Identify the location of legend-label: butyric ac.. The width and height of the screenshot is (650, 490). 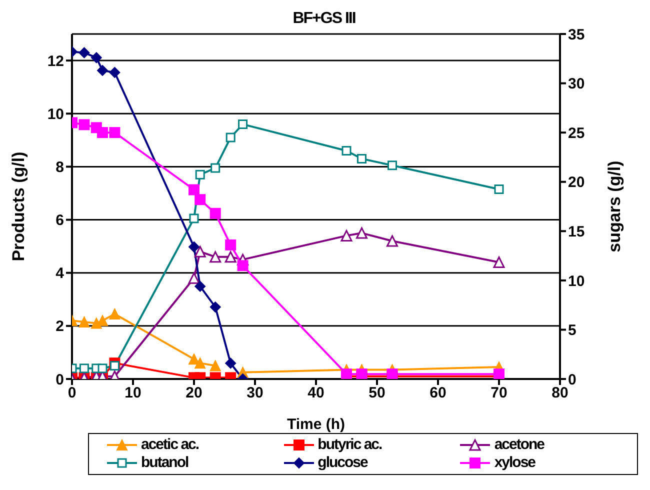
(350, 445).